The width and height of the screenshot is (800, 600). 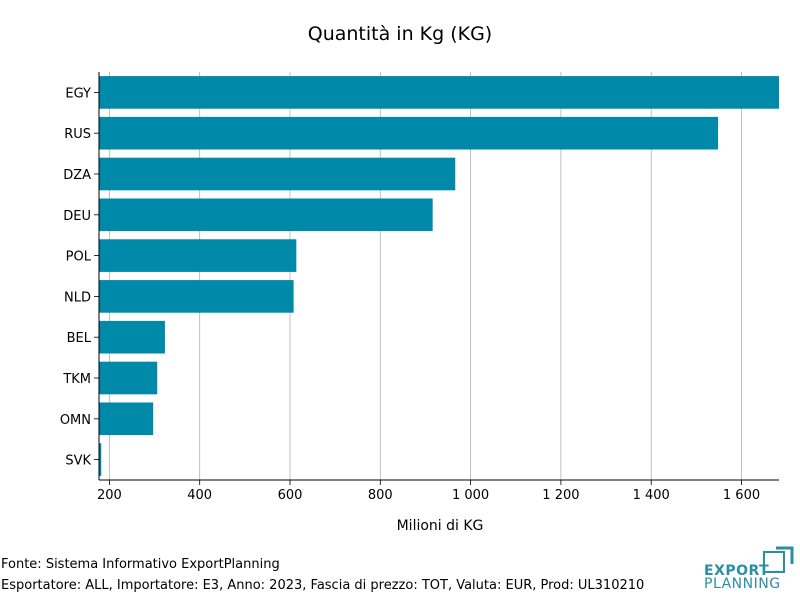 I want to click on x-tick-label: 1 400, so click(x=651, y=495).